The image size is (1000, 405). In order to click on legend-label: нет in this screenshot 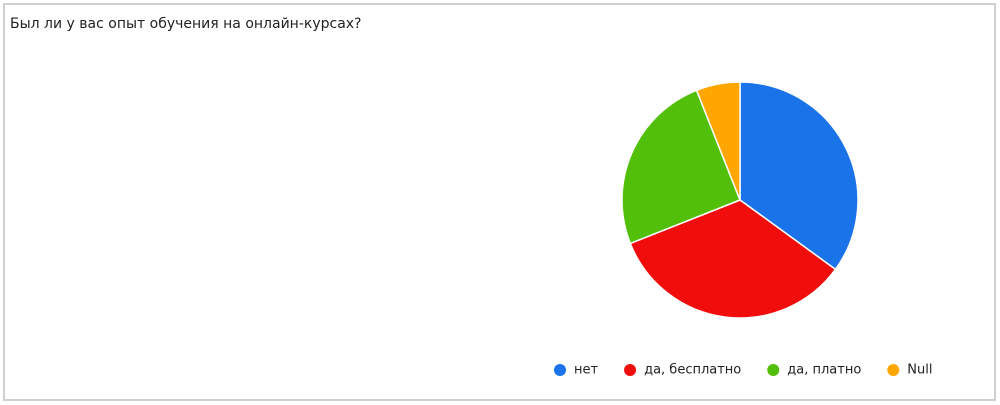, I will do `click(586, 370)`.